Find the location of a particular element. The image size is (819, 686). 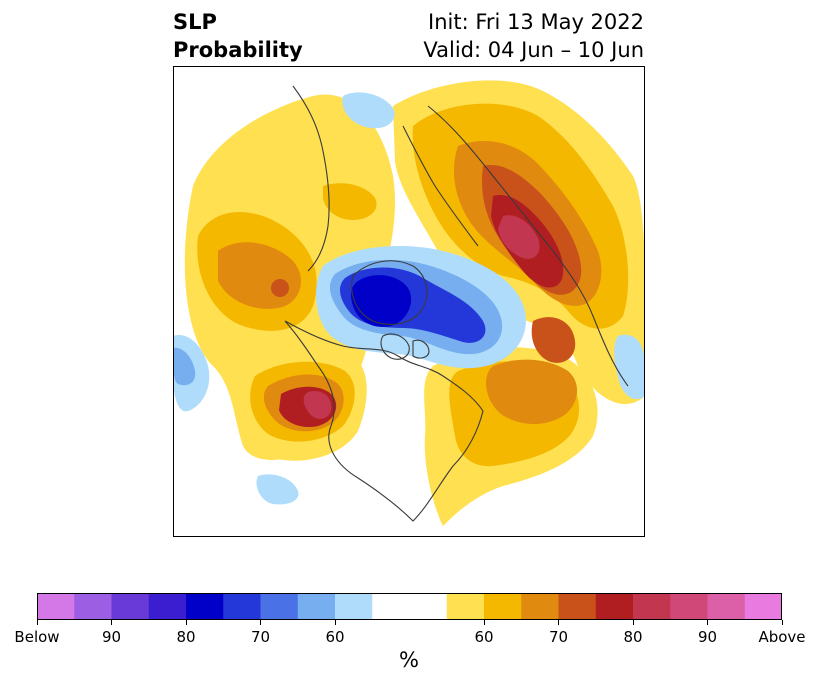

coastline-eurasia is located at coordinates (515, 246).